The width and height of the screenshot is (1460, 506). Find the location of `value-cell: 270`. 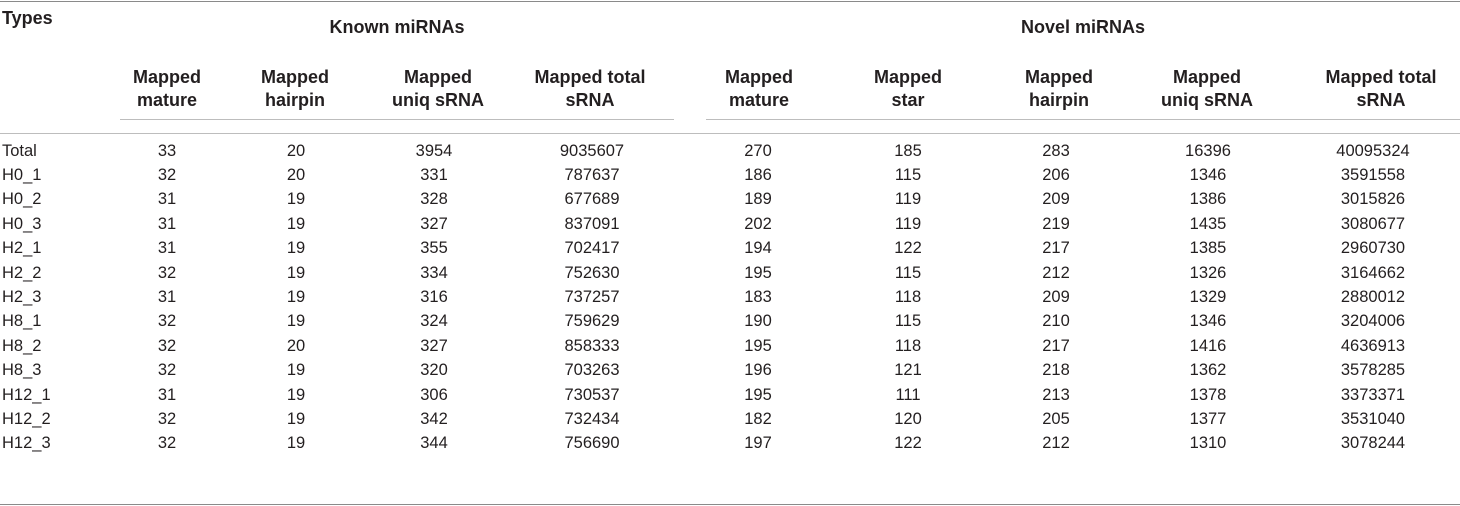

value-cell: 270 is located at coordinates (758, 150).